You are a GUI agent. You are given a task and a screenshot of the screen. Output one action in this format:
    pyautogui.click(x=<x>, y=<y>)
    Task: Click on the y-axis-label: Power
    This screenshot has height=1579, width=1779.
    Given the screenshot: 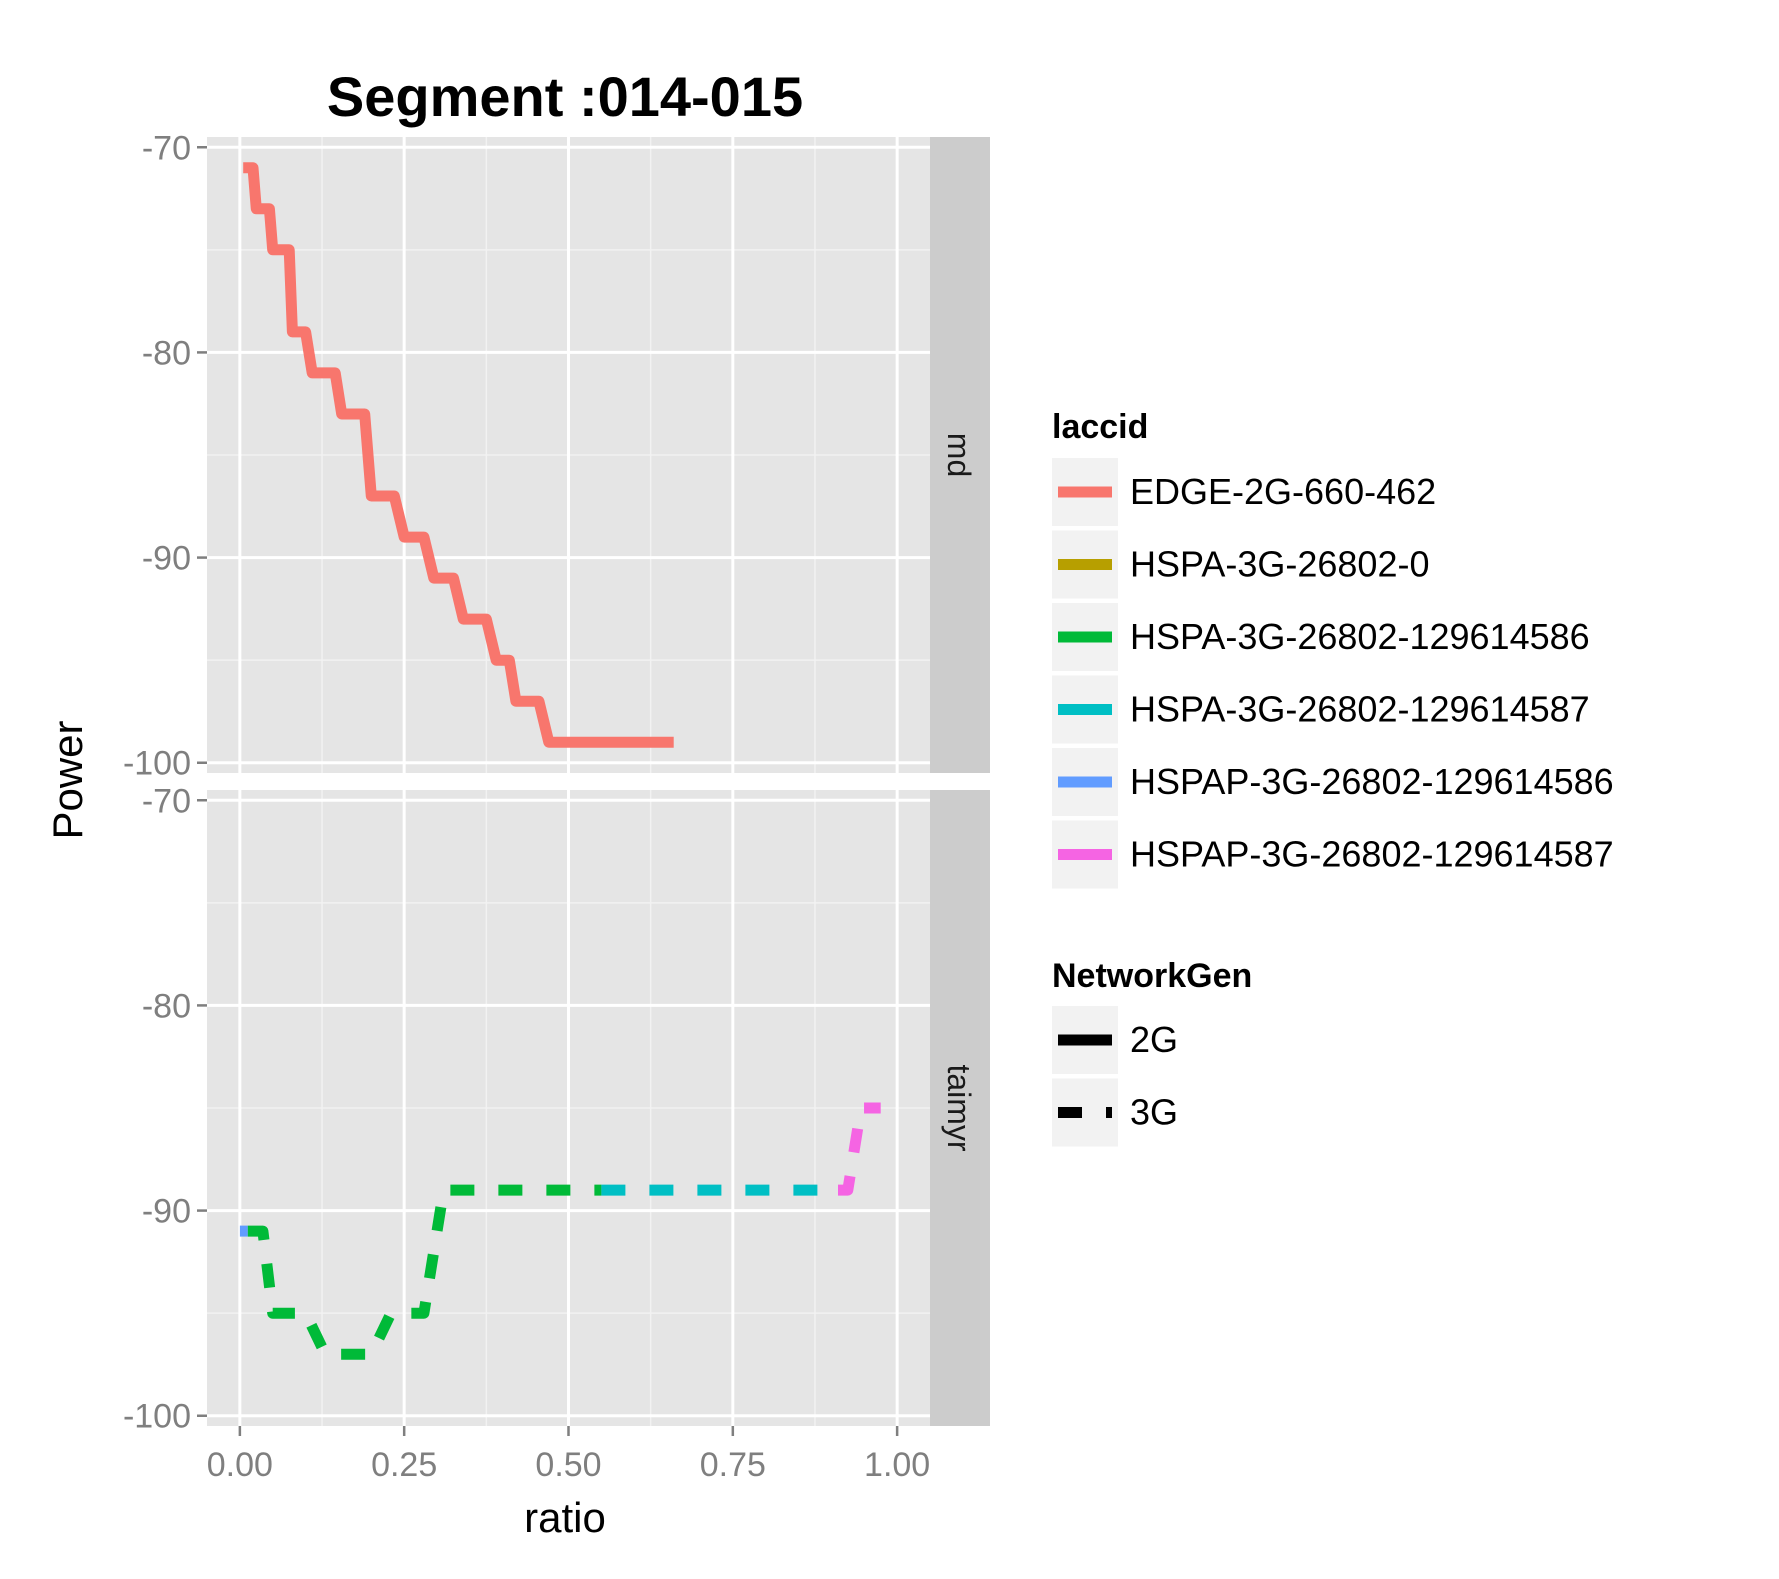 What is the action you would take?
    pyautogui.click(x=67, y=779)
    